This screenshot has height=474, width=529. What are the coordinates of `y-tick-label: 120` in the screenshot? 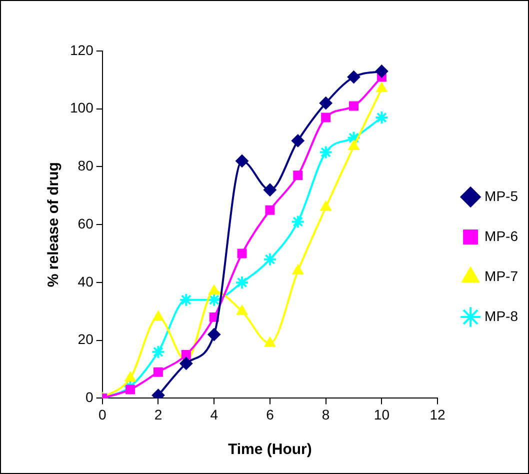 It's located at (82, 50).